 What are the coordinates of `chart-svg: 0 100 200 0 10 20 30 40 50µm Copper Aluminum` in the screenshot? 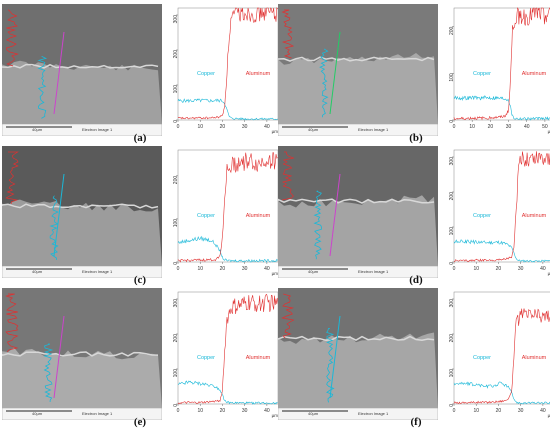 It's located at (499, 70).